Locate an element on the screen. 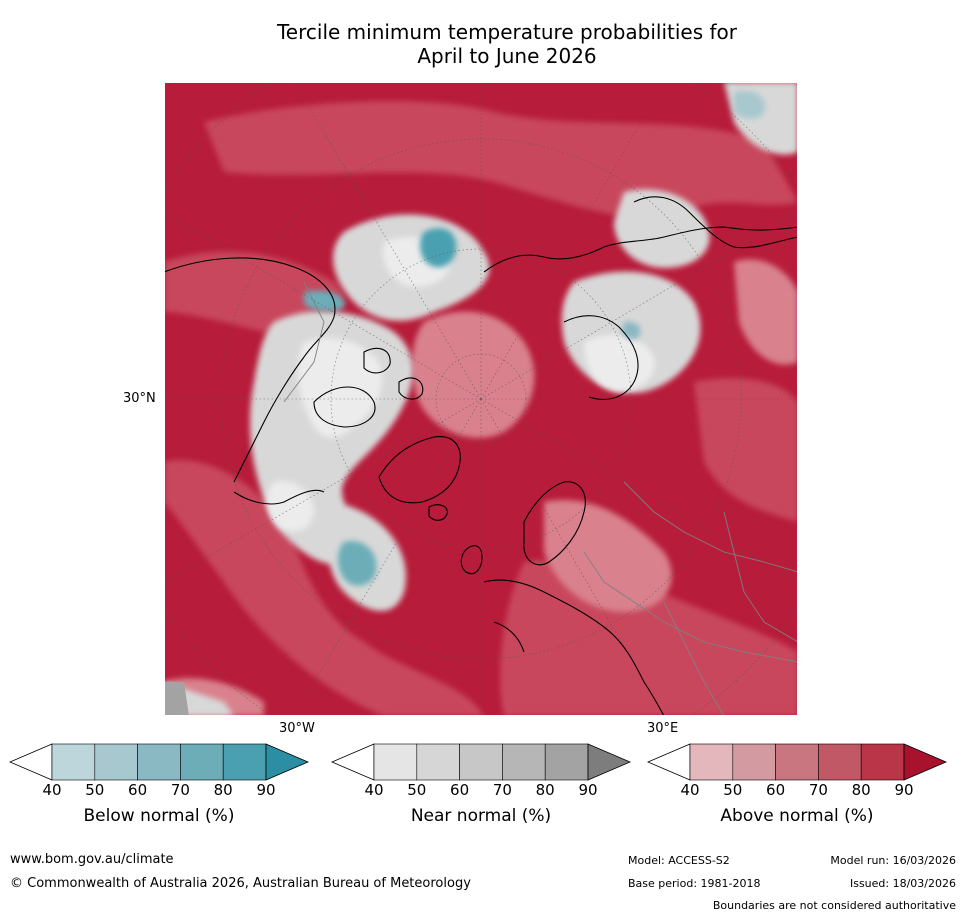 This screenshot has width=965, height=919. colorbar-above-normal is located at coordinates (797, 762).